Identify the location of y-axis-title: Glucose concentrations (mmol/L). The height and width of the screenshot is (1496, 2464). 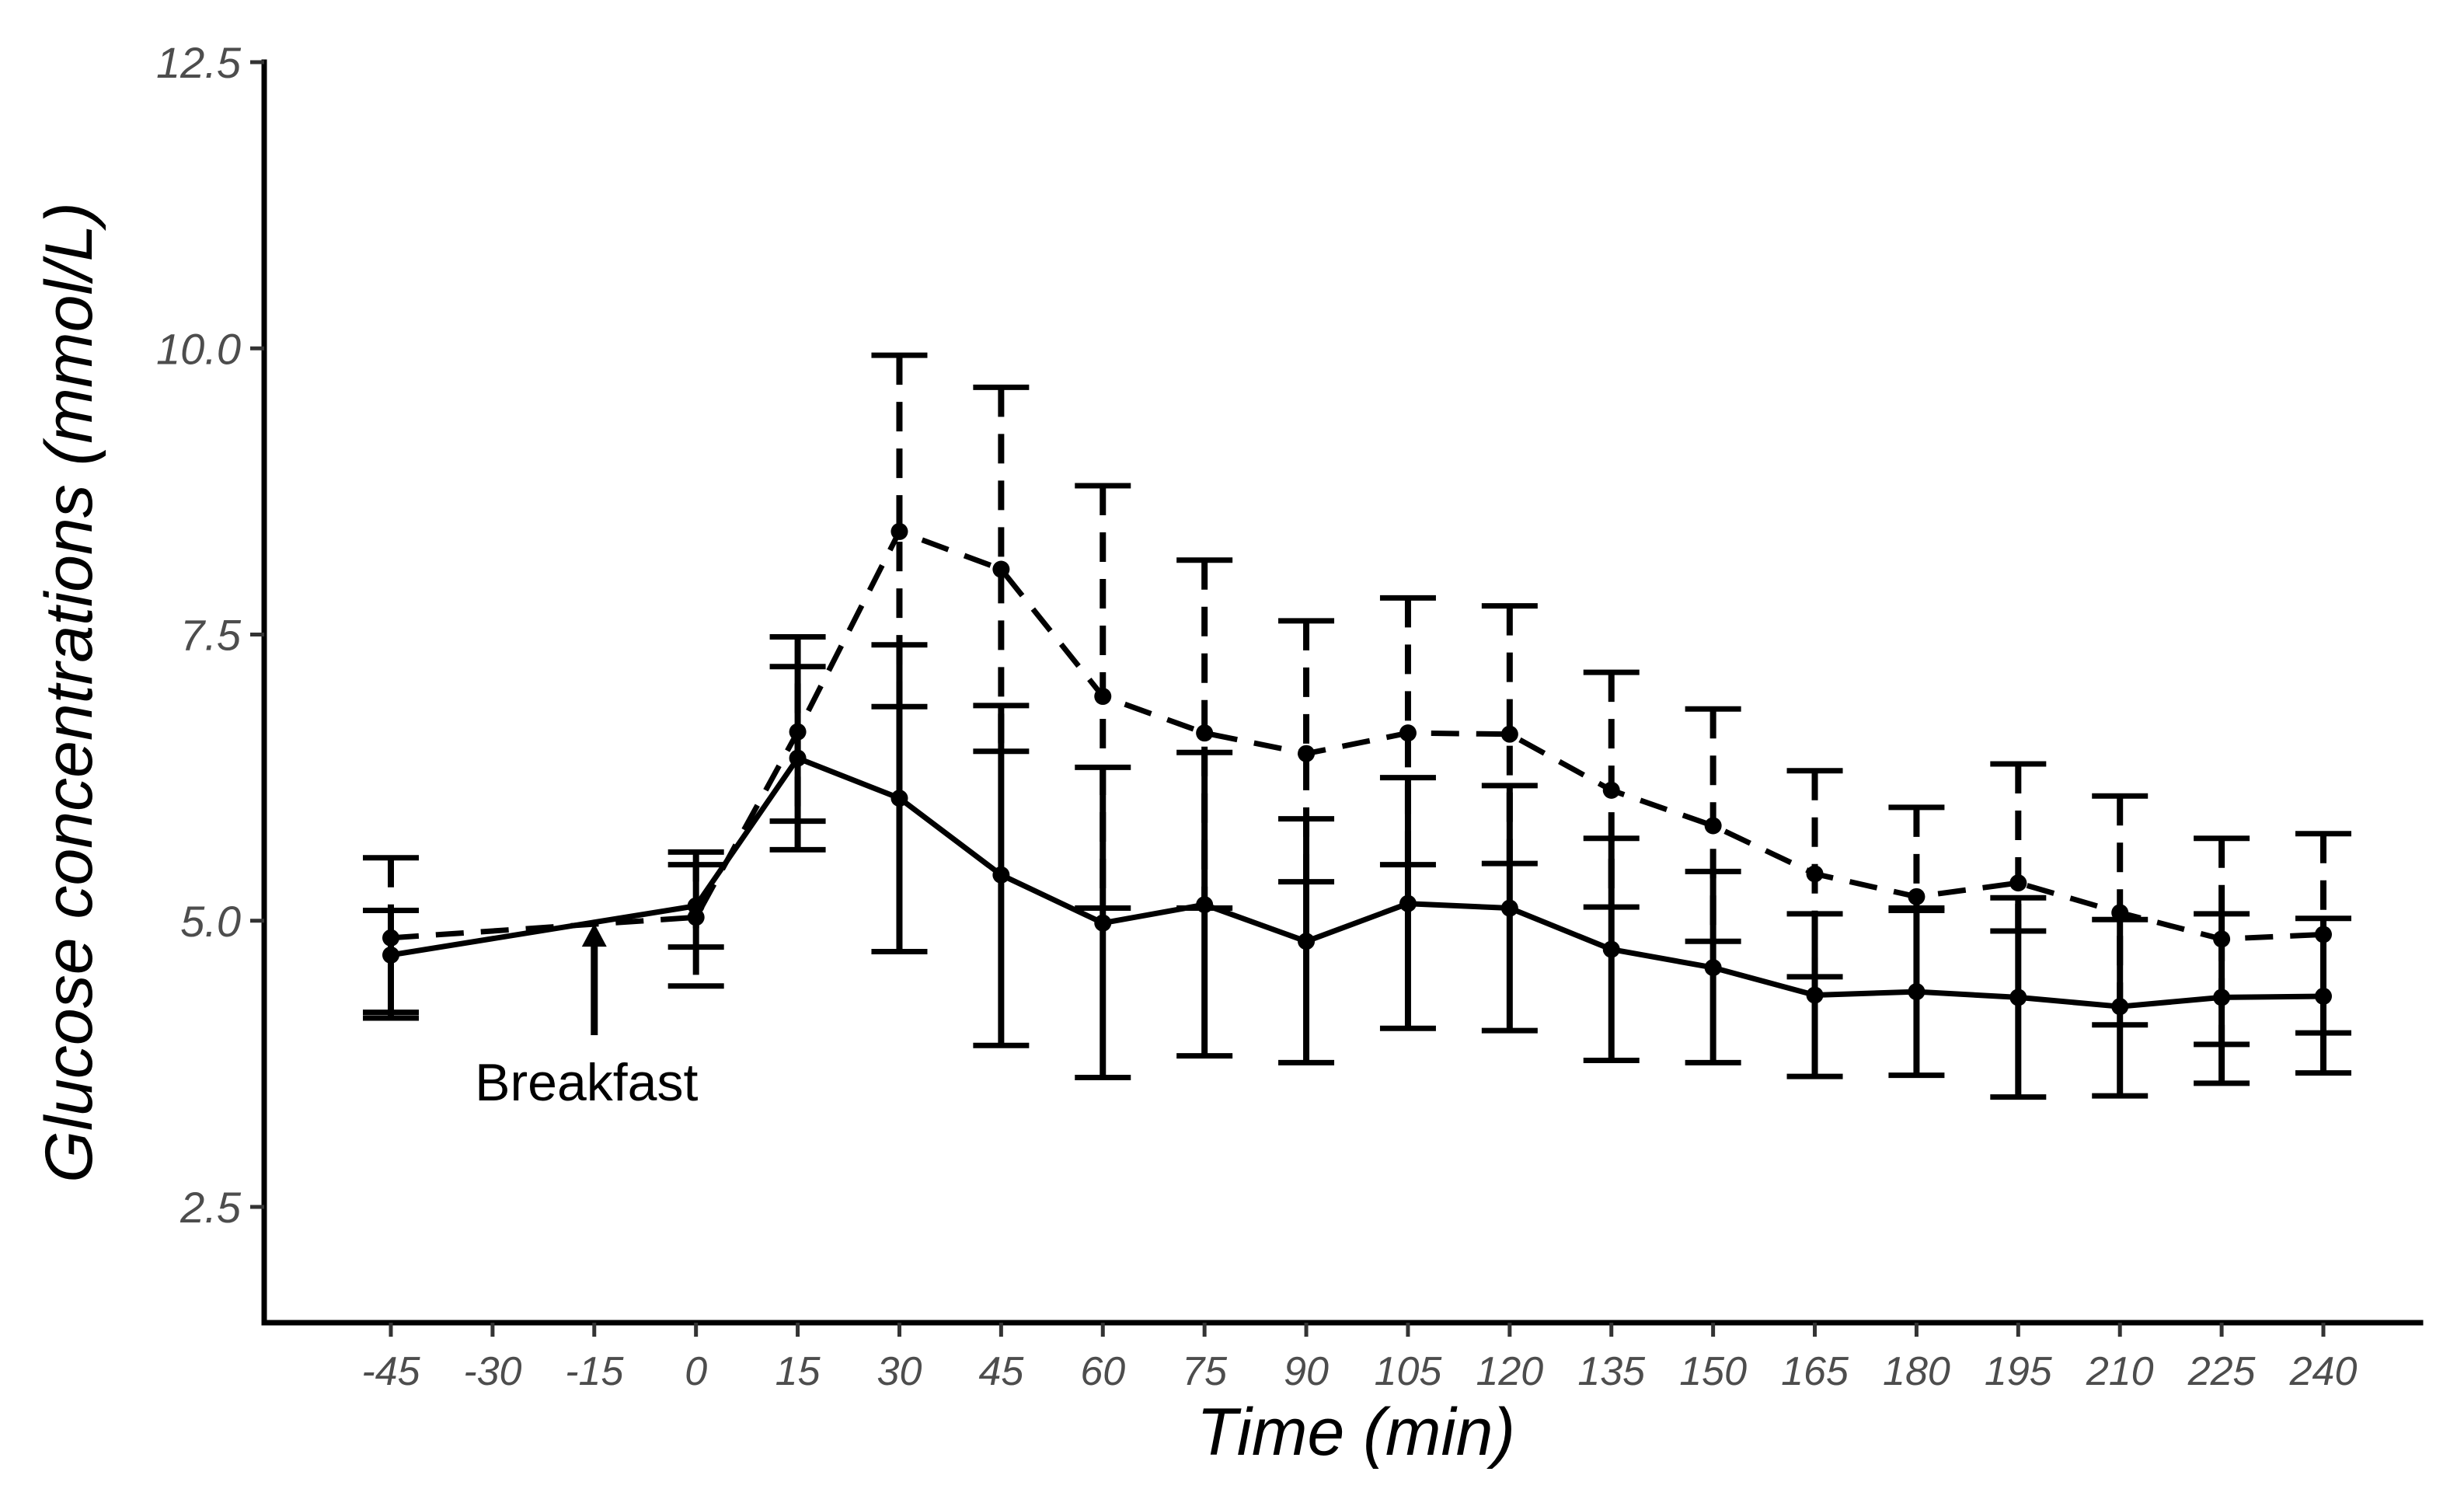
(69, 693).